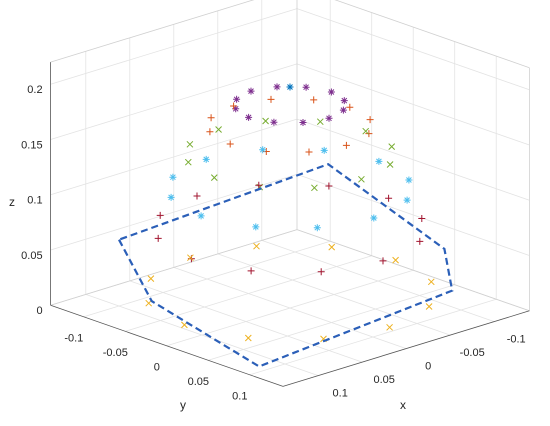  I want to click on z-tick-label: 0, so click(39, 311).